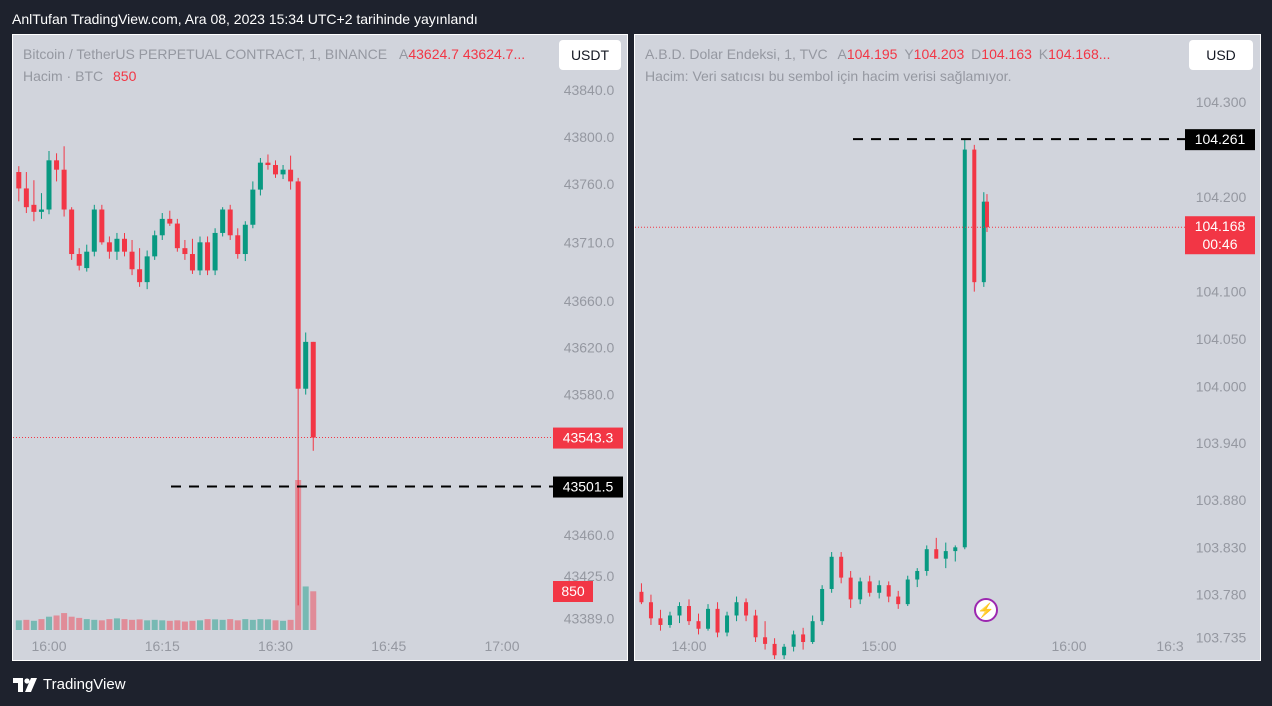 The image size is (1272, 706). What do you see at coordinates (1221, 595) in the screenshot?
I see `y-tick-label: 103.780` at bounding box center [1221, 595].